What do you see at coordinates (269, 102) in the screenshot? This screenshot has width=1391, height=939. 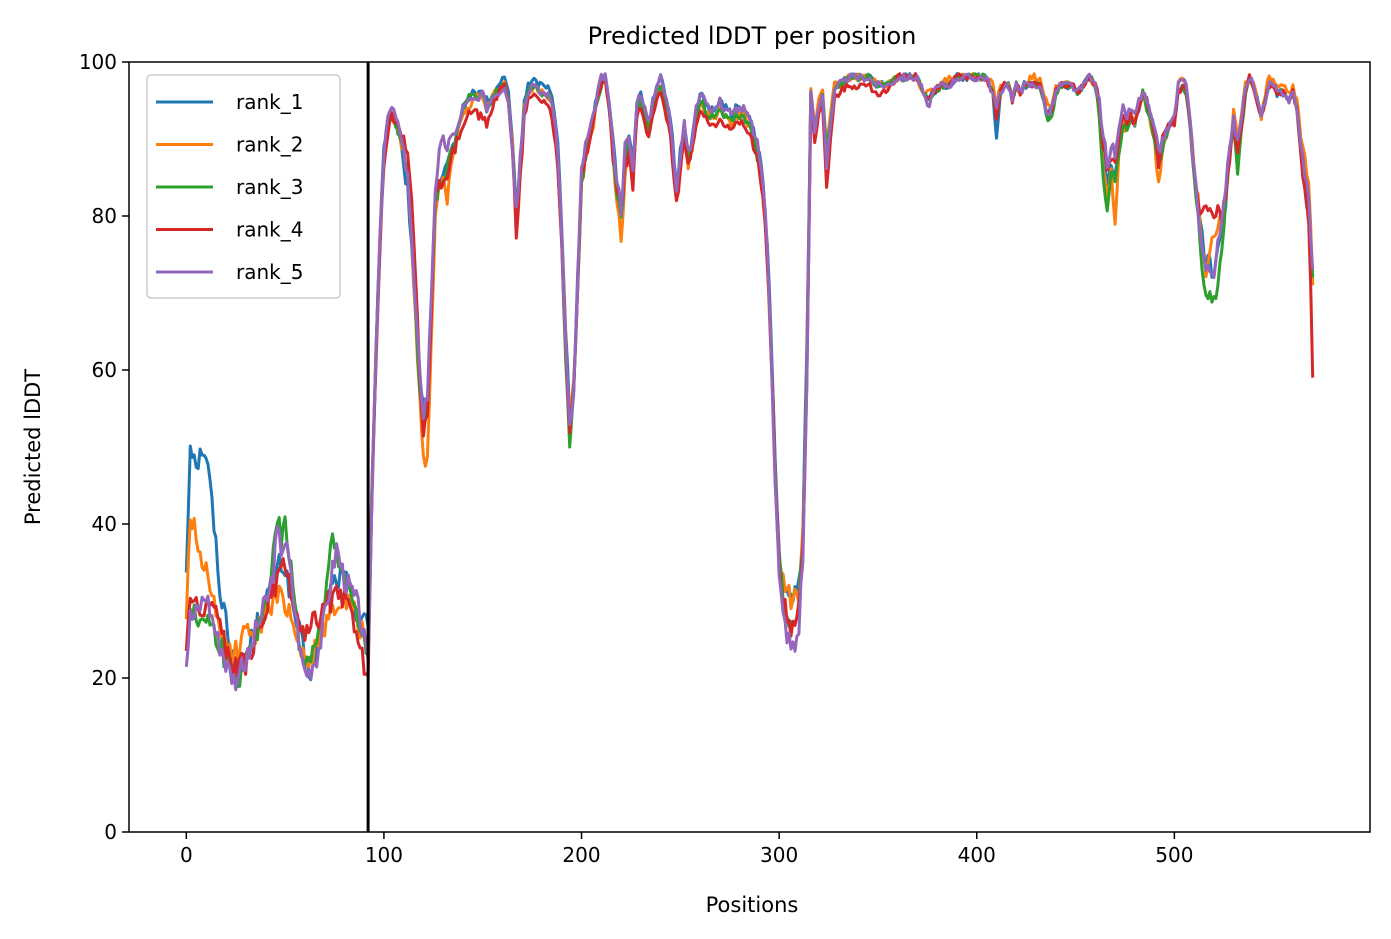 I see `legend-label-rank-1: rank_1` at bounding box center [269, 102].